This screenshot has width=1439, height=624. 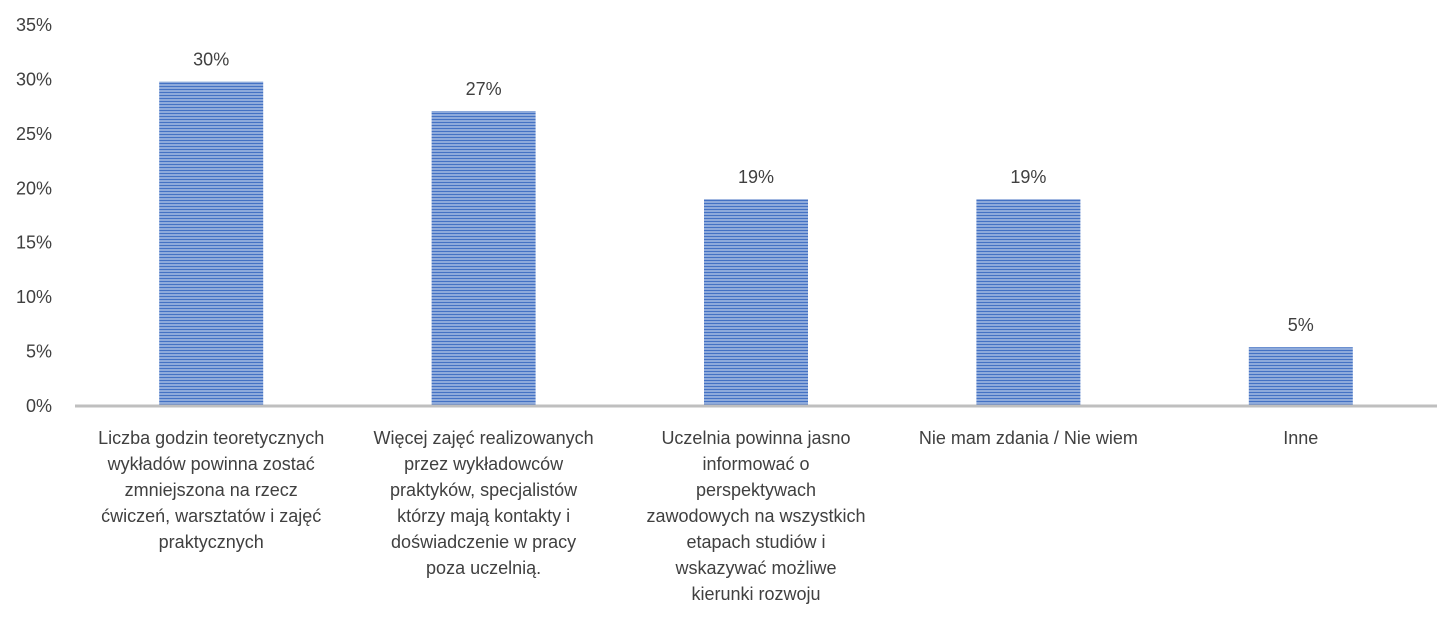 What do you see at coordinates (755, 542) in the screenshot?
I see `category-label-line: etapach studiów i` at bounding box center [755, 542].